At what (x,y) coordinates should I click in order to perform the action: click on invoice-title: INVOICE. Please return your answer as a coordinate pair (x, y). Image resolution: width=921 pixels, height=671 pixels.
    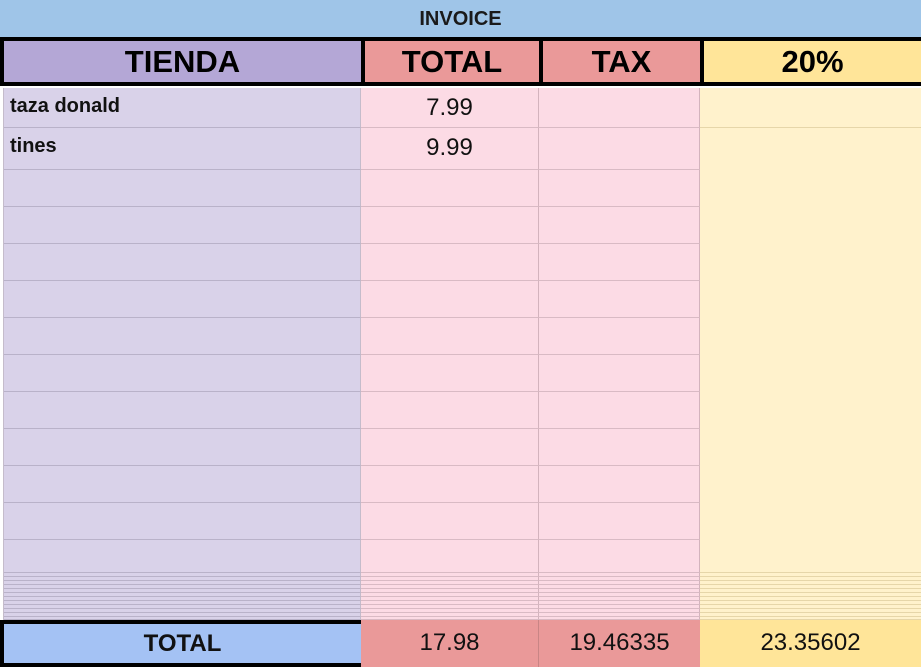
    Looking at the image, I should click on (460, 19).